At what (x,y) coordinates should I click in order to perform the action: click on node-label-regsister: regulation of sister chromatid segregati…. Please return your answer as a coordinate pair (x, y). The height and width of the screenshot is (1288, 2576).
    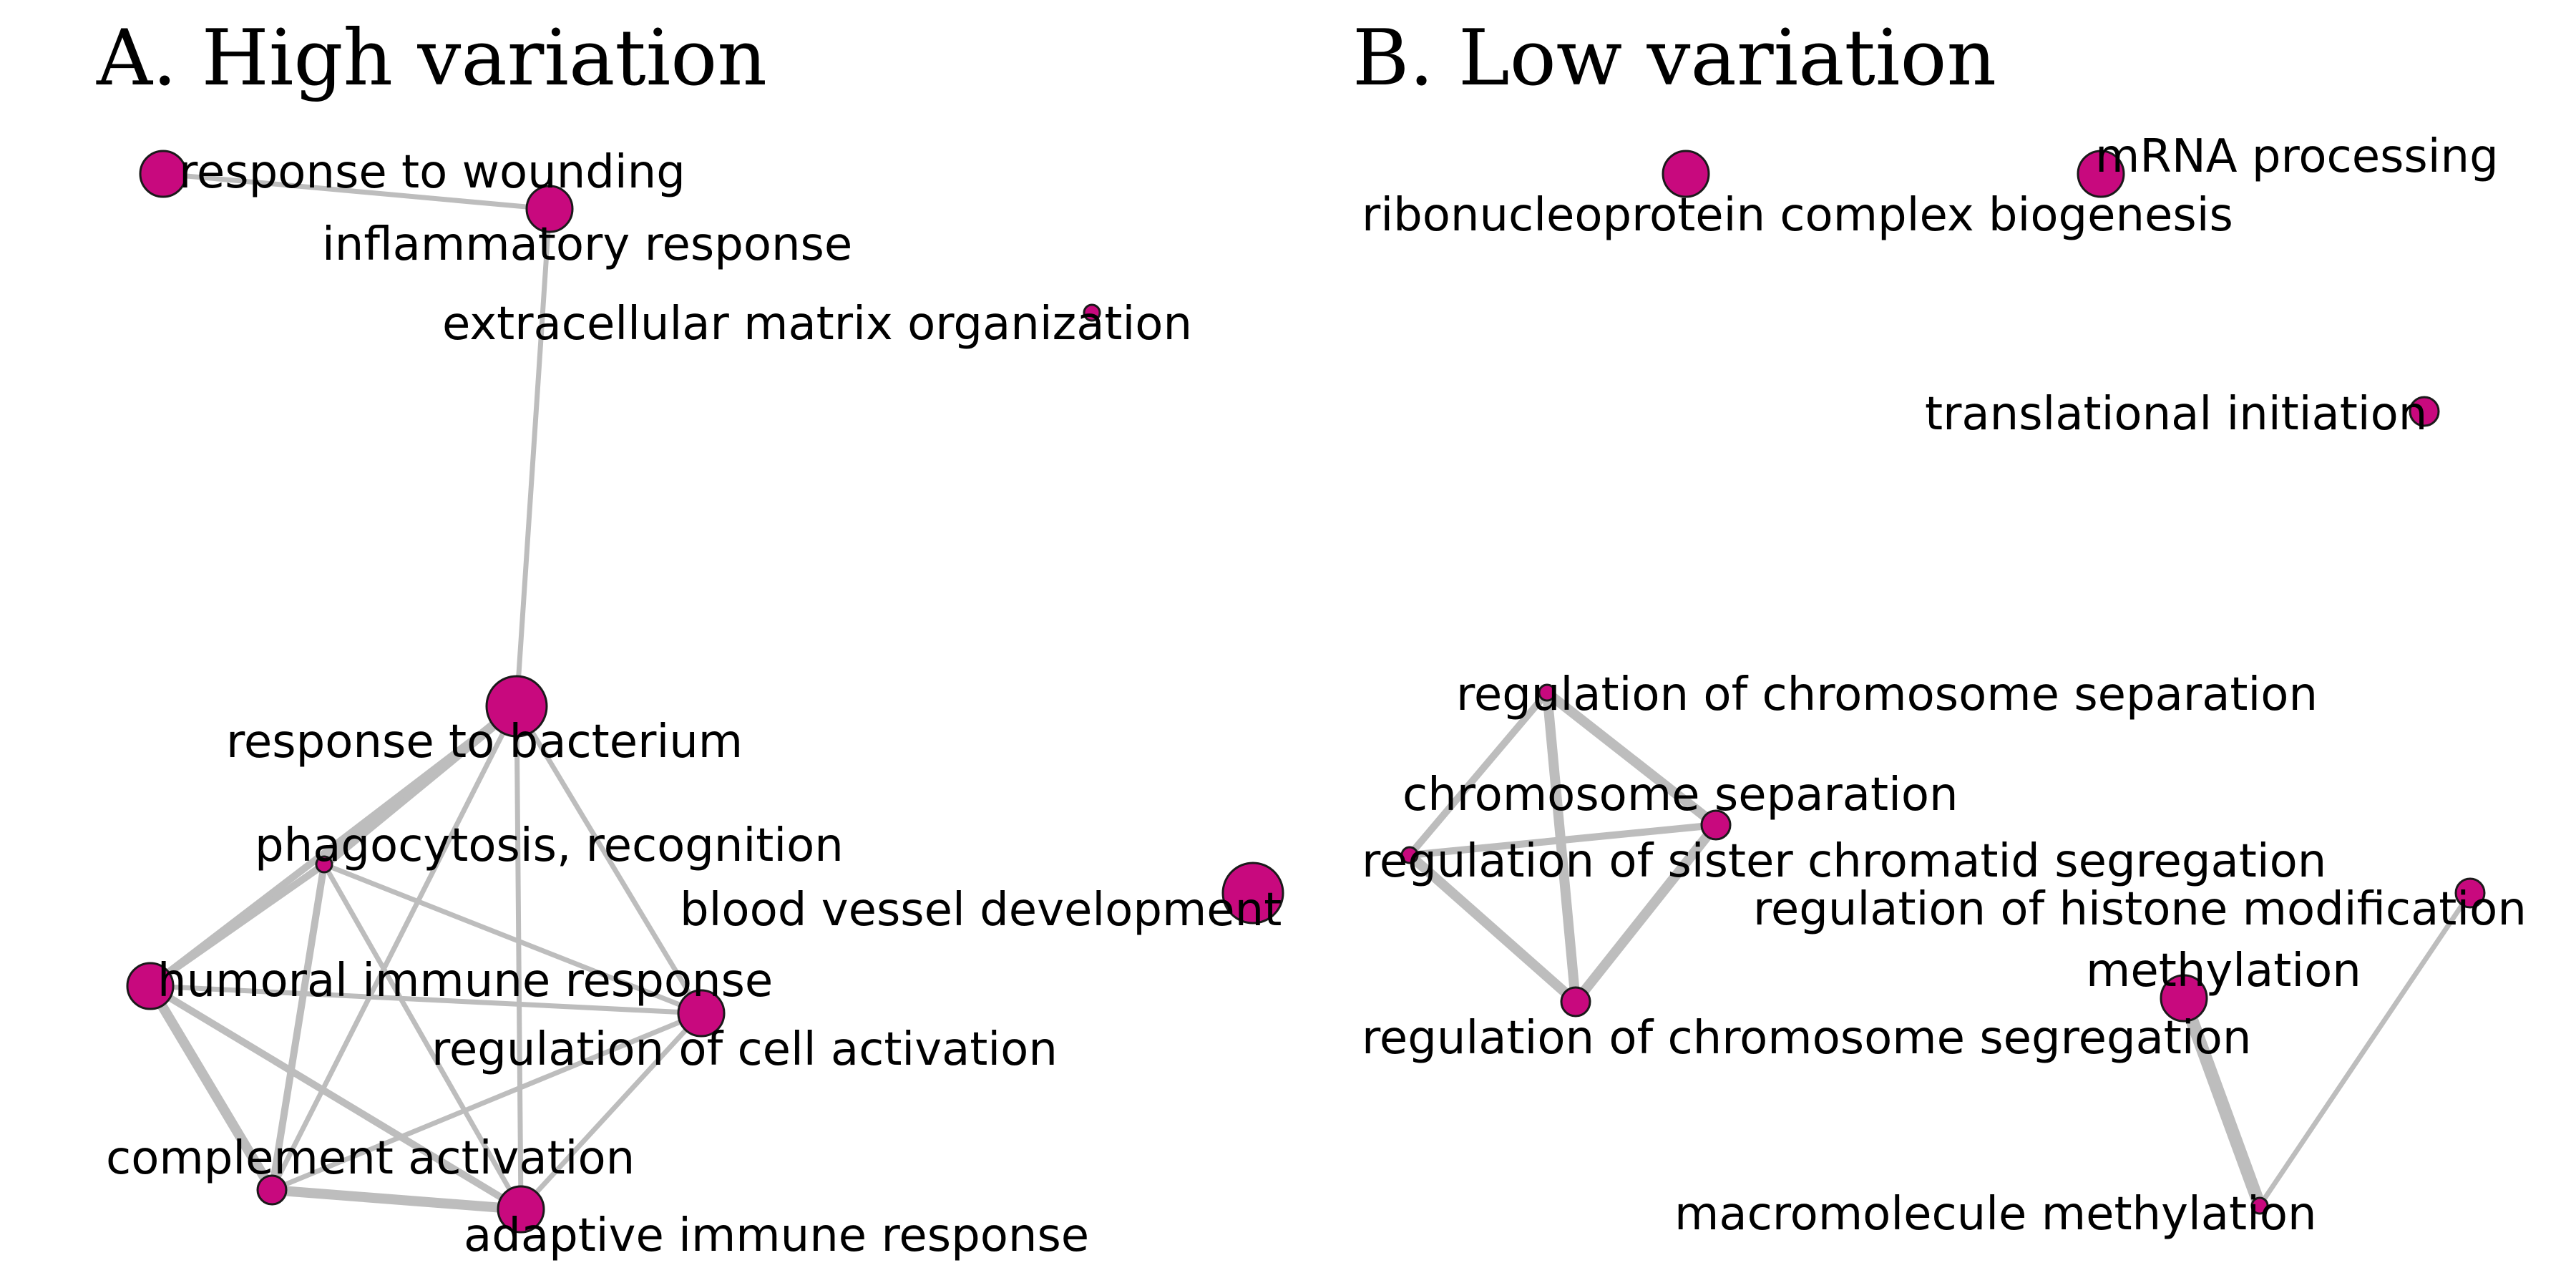
    Looking at the image, I should click on (1844, 861).